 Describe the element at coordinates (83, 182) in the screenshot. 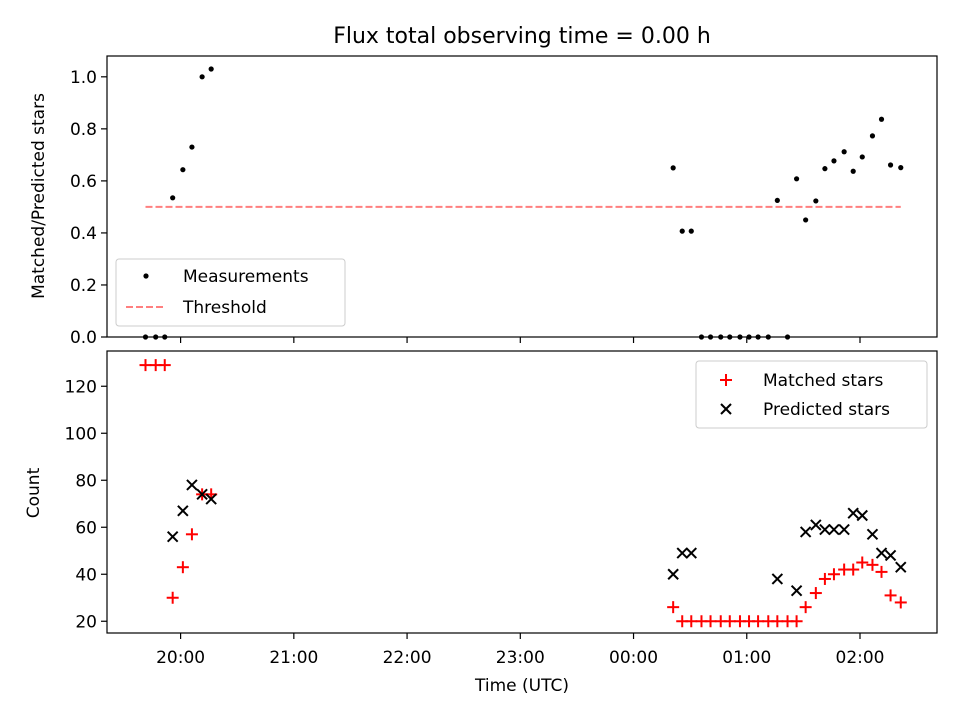

I see `ratio-y-tick-label: 0.6` at that location.